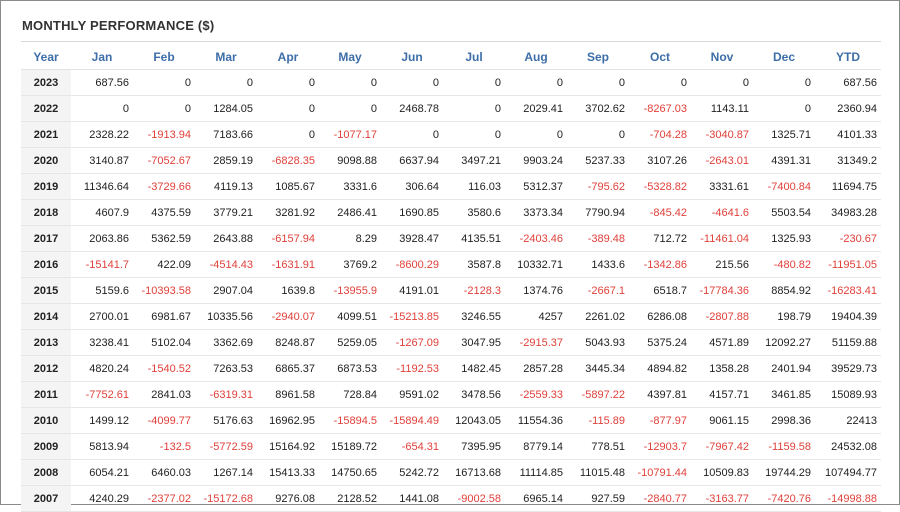  What do you see at coordinates (46, 212) in the screenshot?
I see `year-cell: 2018` at bounding box center [46, 212].